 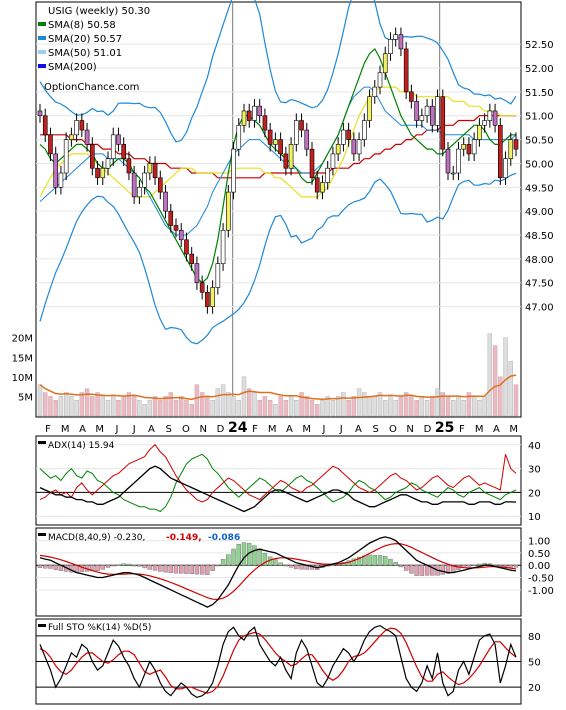 I want to click on sto-y-tick: 20, so click(x=534, y=688).